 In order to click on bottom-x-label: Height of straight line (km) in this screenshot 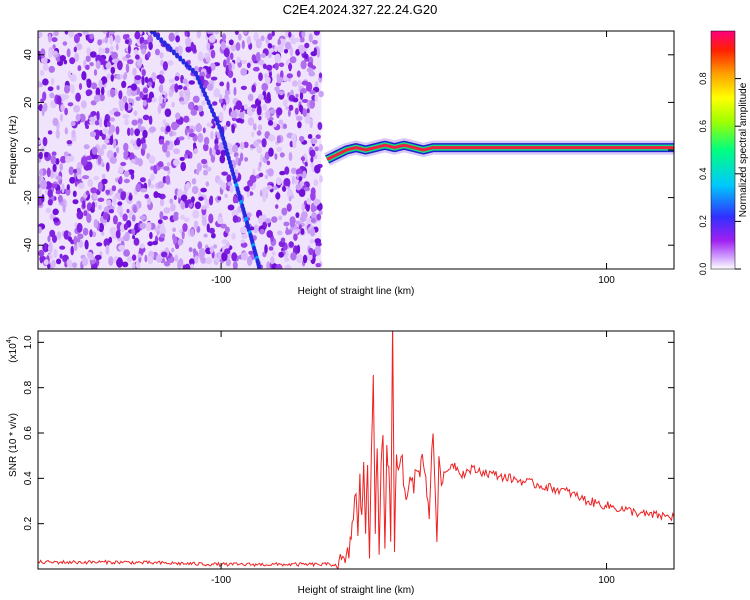, I will do `click(356, 590)`.